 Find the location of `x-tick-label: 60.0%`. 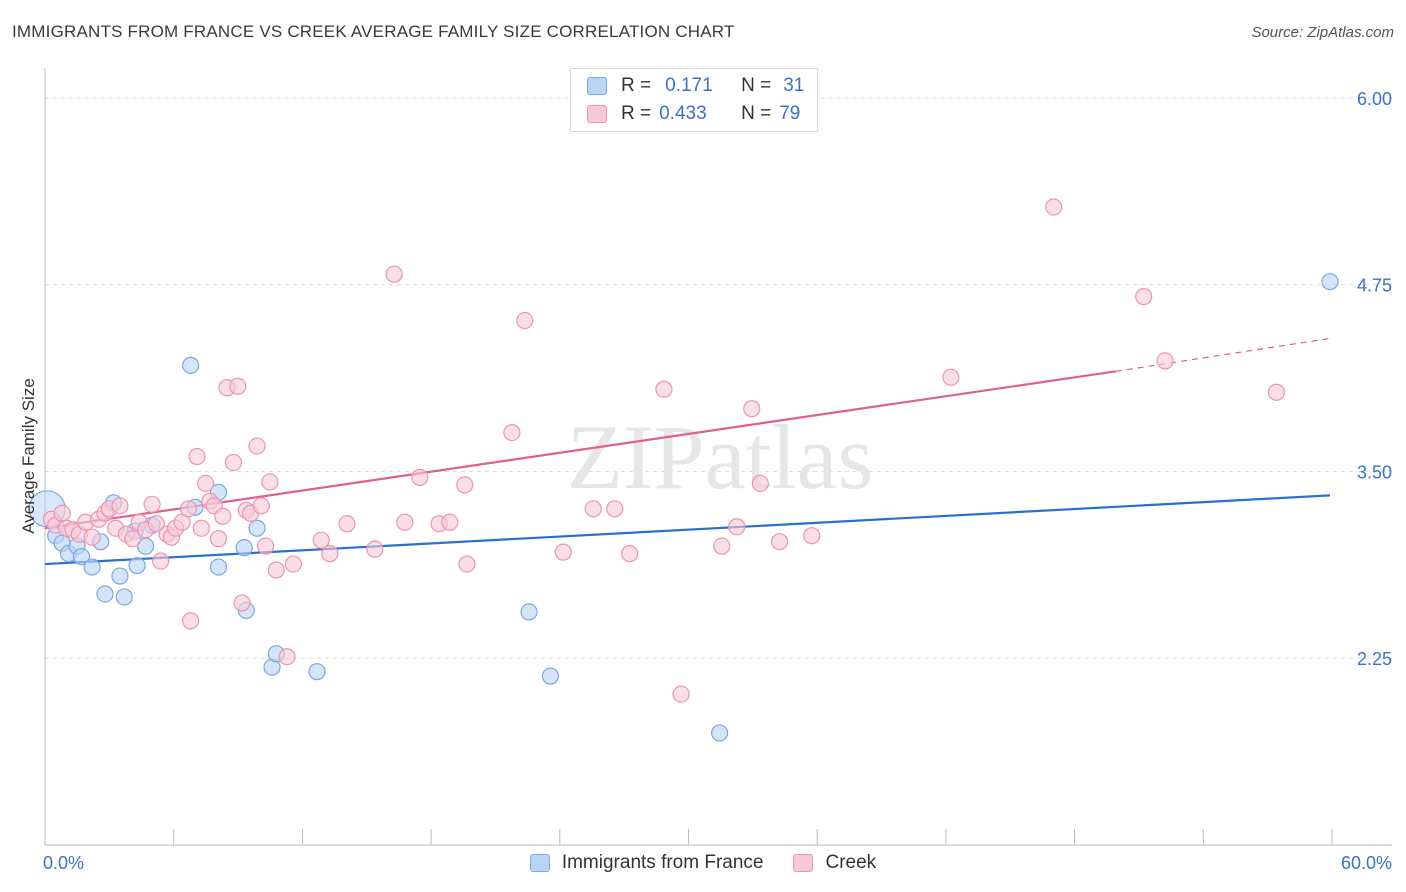

x-tick-label: 60.0% is located at coordinates (1366, 863).